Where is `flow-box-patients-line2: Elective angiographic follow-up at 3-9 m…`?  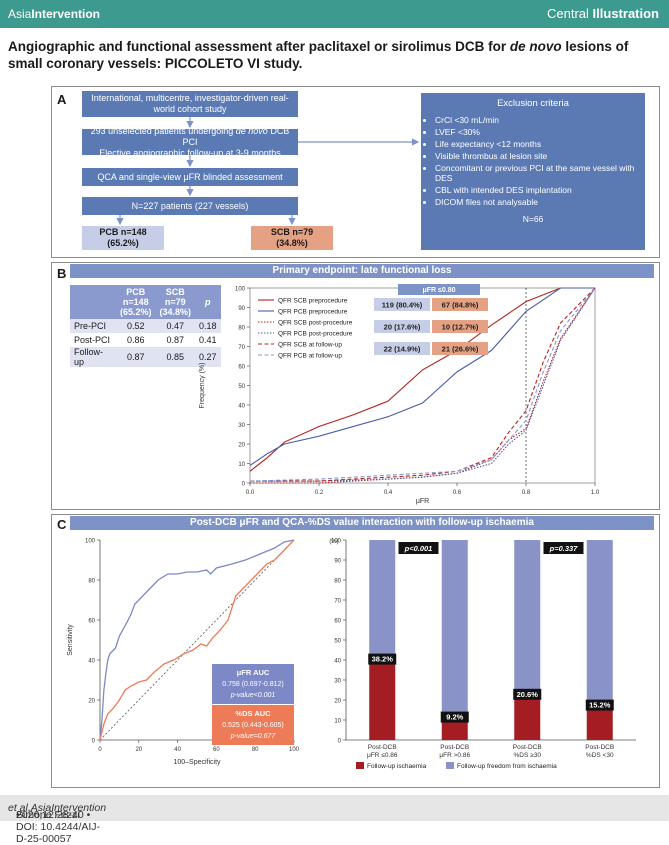
flow-box-patients-line2: Elective angiographic follow-up at 3-9 m… is located at coordinates (190, 152).